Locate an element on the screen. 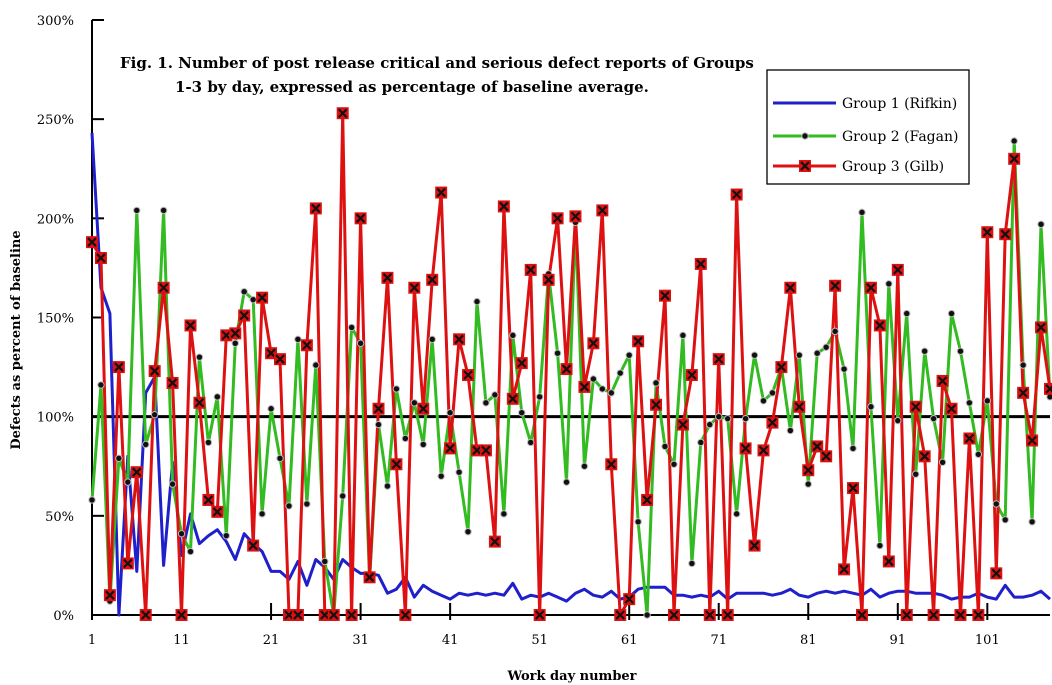  x-axis-label: Work day number is located at coordinates (571, 676).